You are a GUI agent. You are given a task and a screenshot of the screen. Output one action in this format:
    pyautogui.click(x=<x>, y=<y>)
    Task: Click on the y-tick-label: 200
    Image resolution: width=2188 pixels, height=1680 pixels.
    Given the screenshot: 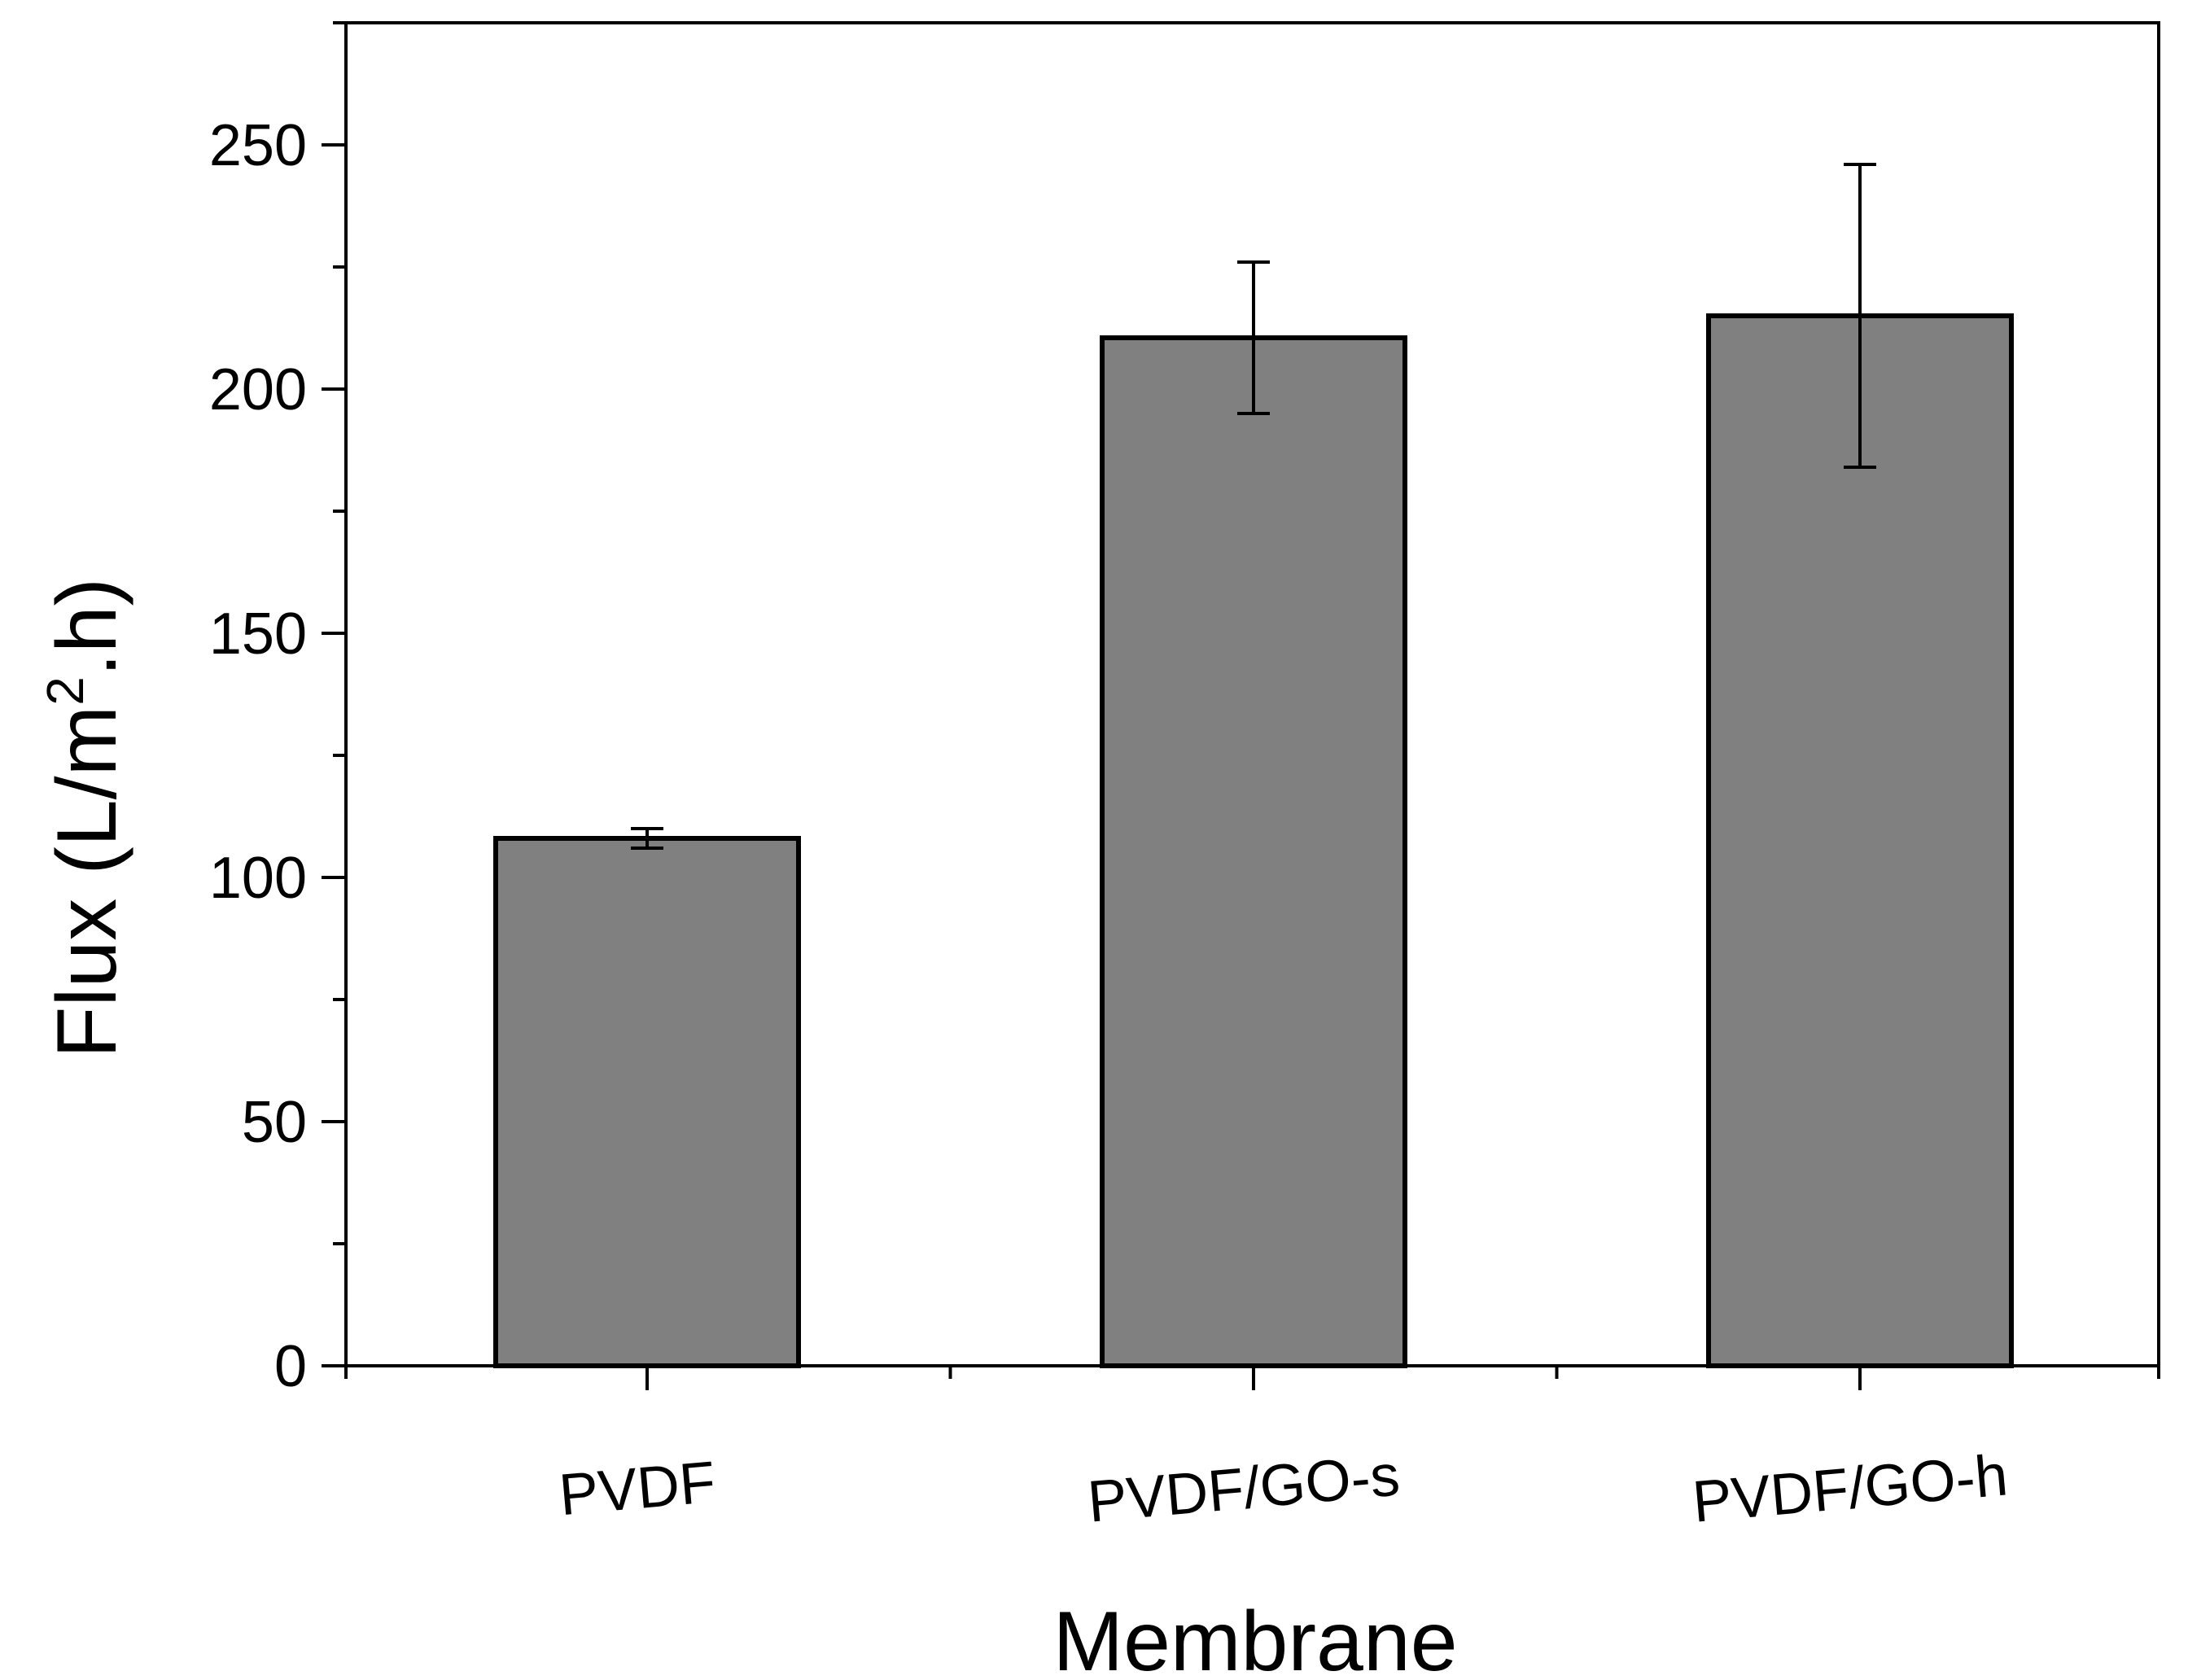 What is the action you would take?
    pyautogui.click(x=258, y=390)
    